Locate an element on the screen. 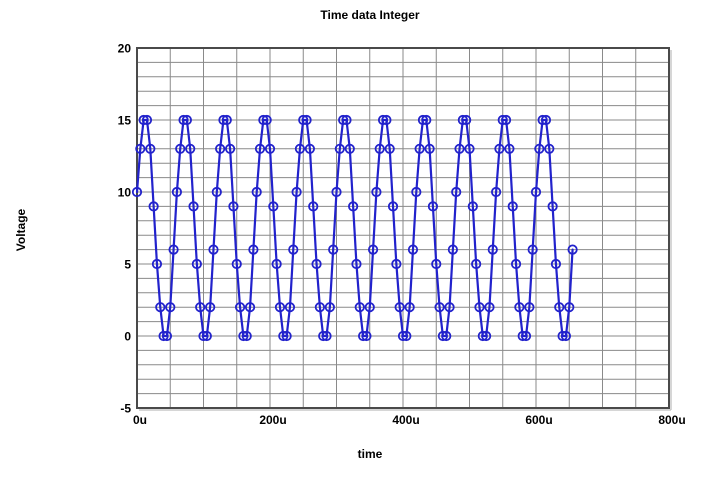 The height and width of the screenshot is (483, 725). y-tick-label: 20 is located at coordinates (125, 49).